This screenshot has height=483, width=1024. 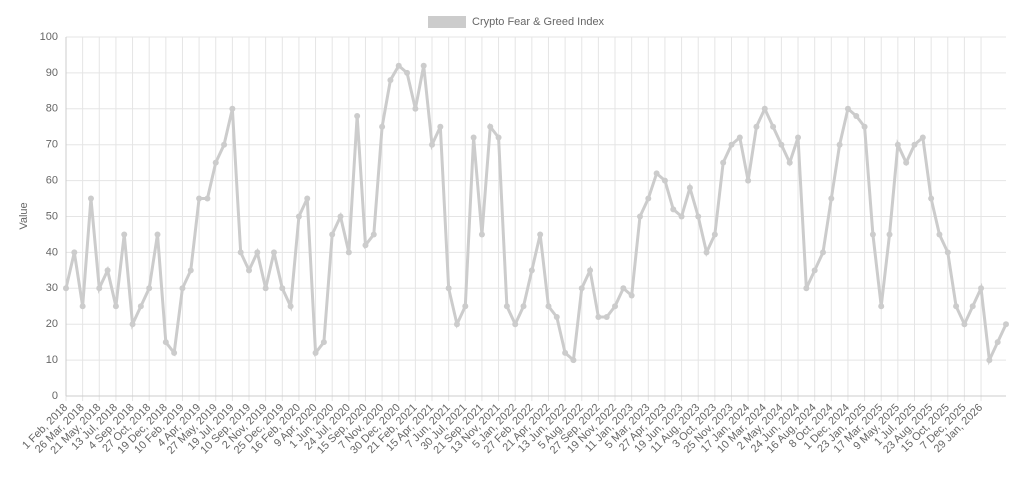 What do you see at coordinates (538, 22) in the screenshot?
I see `legend-label: Crypto Fear & Greed Index` at bounding box center [538, 22].